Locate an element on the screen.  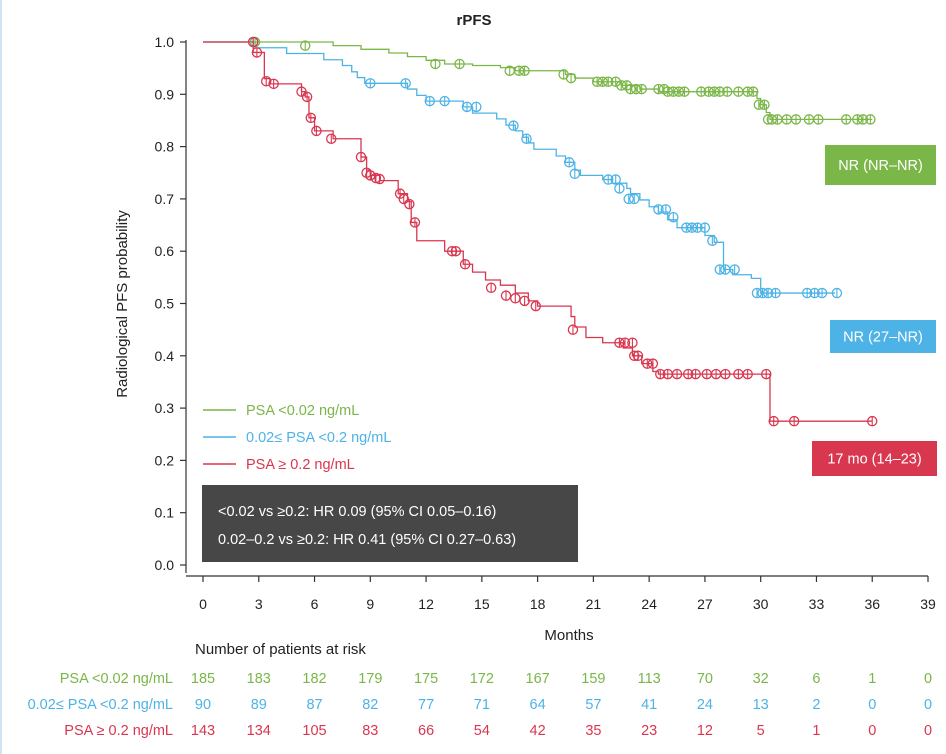
median-labels: NR (NR–NR) NR (27–NR) 17 mo (14–23) is located at coordinates (874, 310).